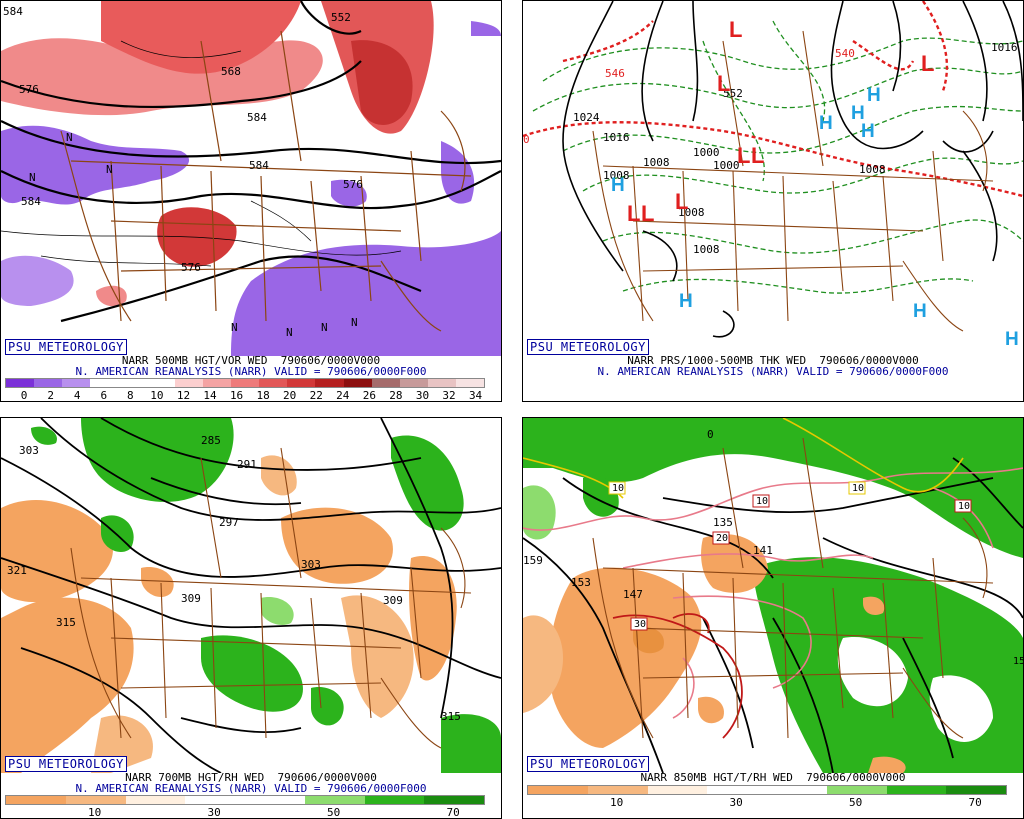  What do you see at coordinates (29, 450) in the screenshot?
I see `height-label: 303` at bounding box center [29, 450].